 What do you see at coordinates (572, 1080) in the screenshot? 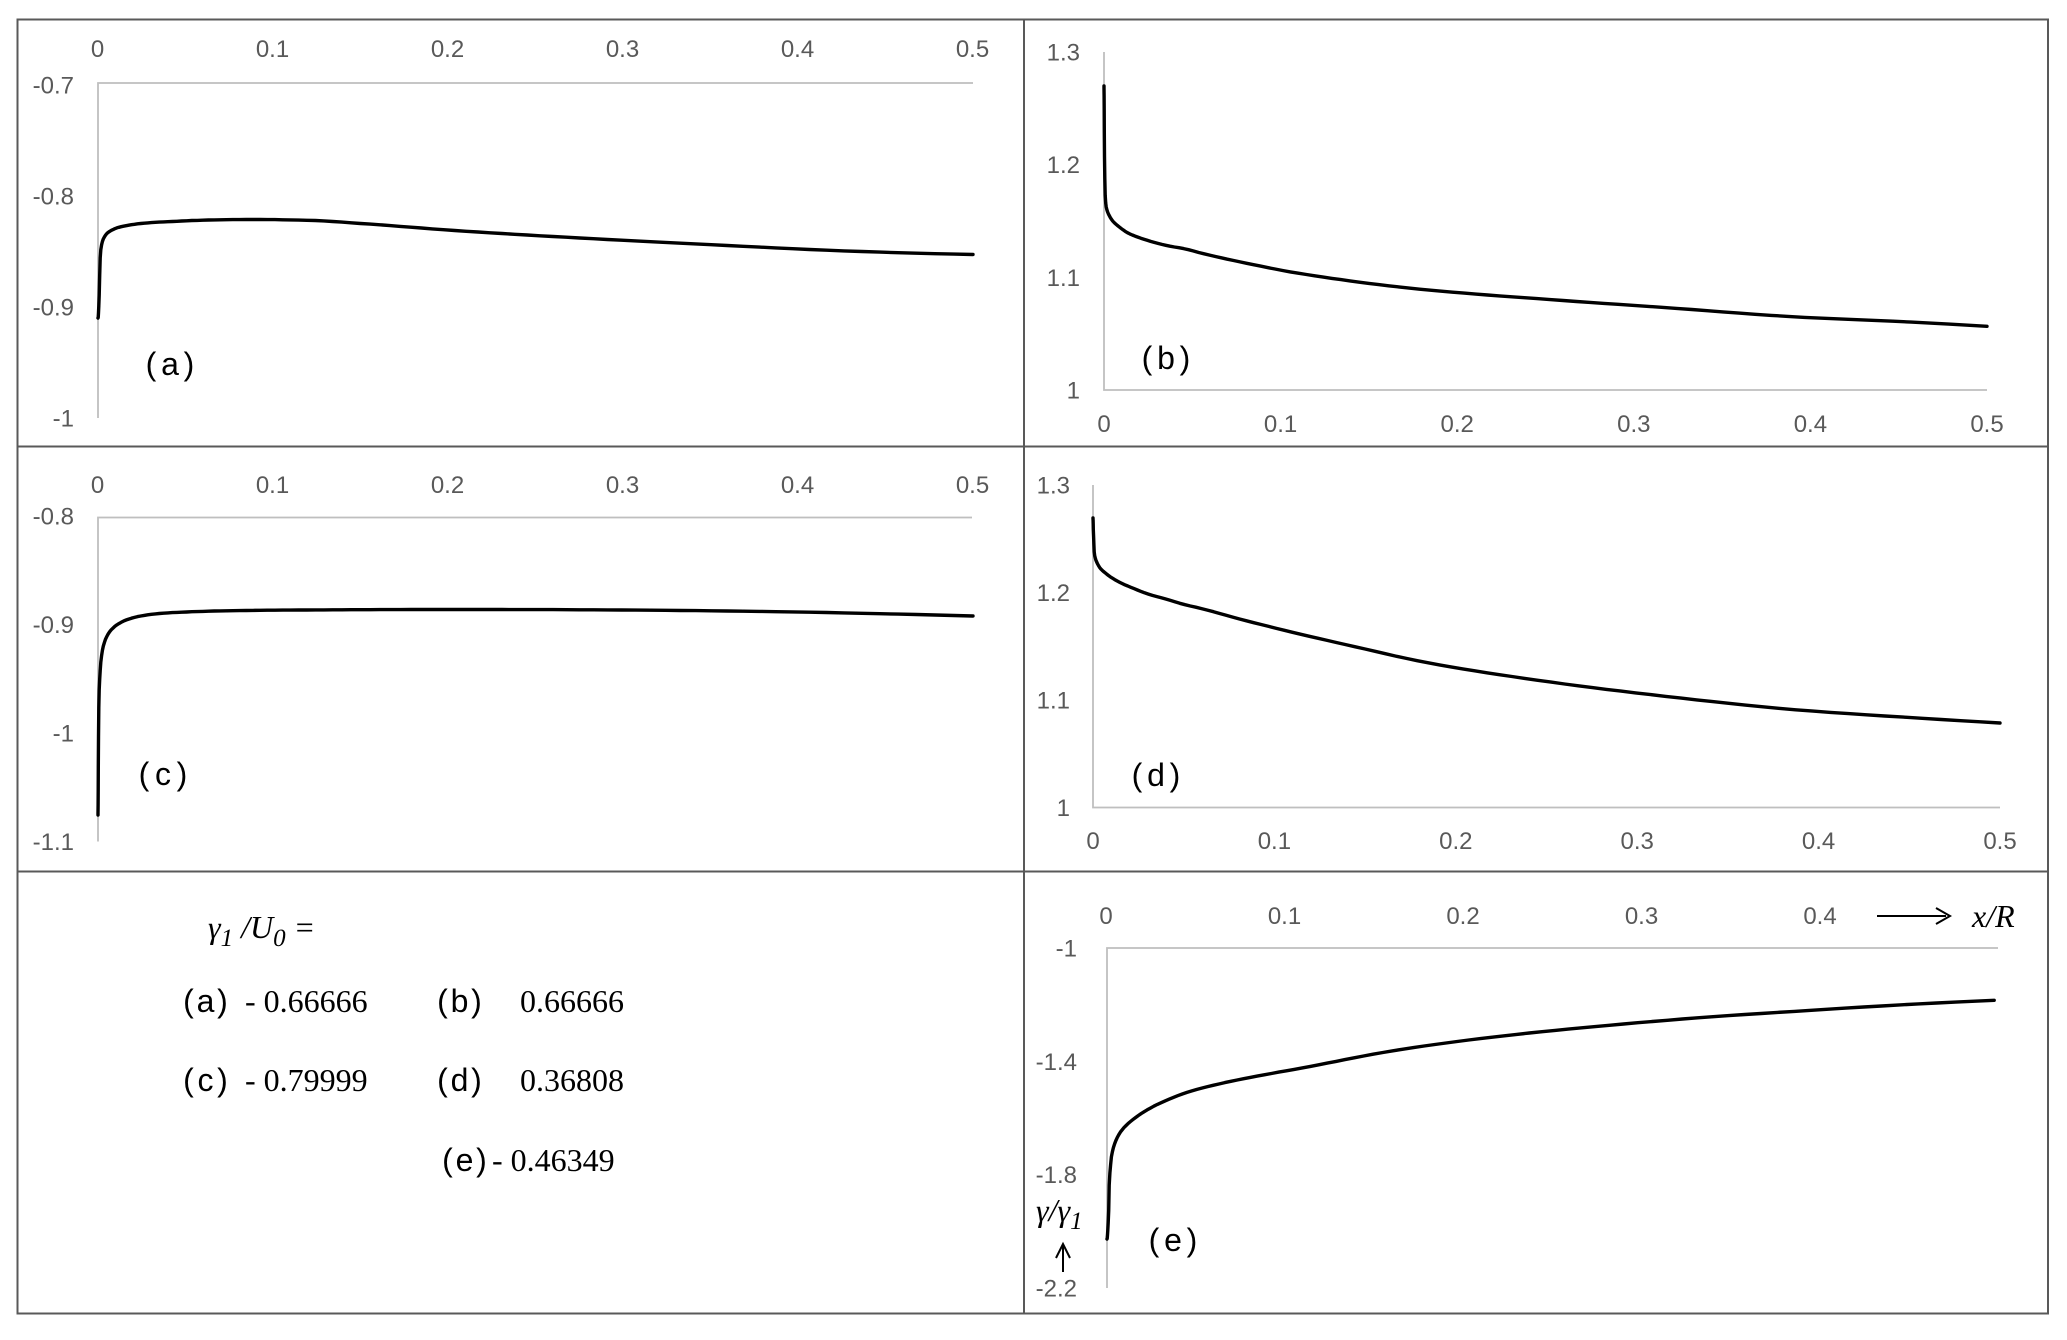
I see `svg-text: 0.36808` at bounding box center [572, 1080].